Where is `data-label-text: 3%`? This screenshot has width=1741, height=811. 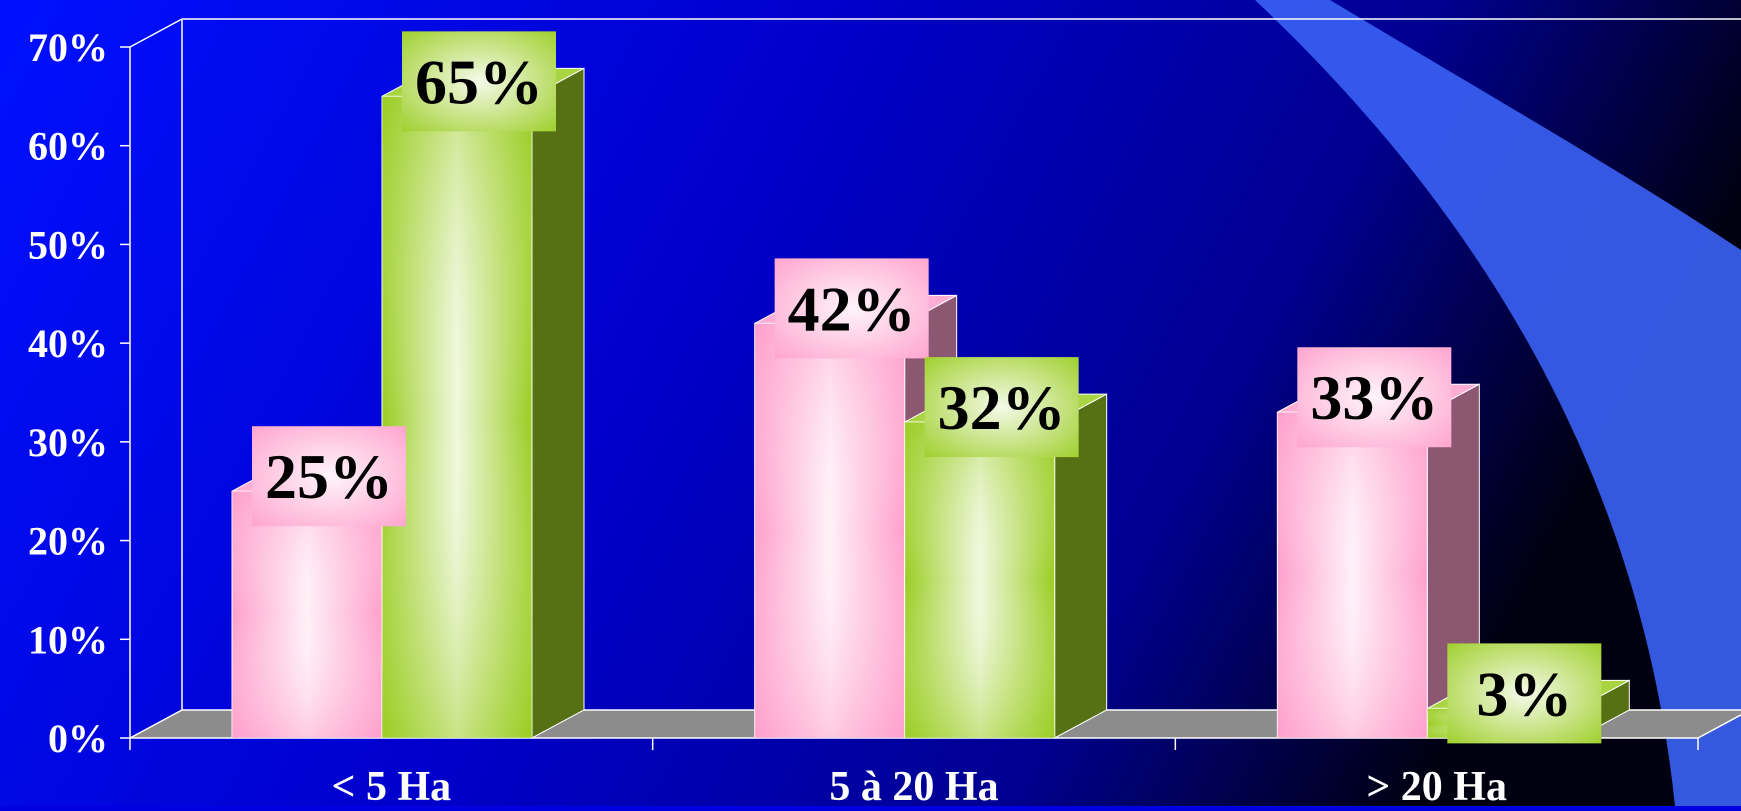 data-label-text: 3% is located at coordinates (1524, 693).